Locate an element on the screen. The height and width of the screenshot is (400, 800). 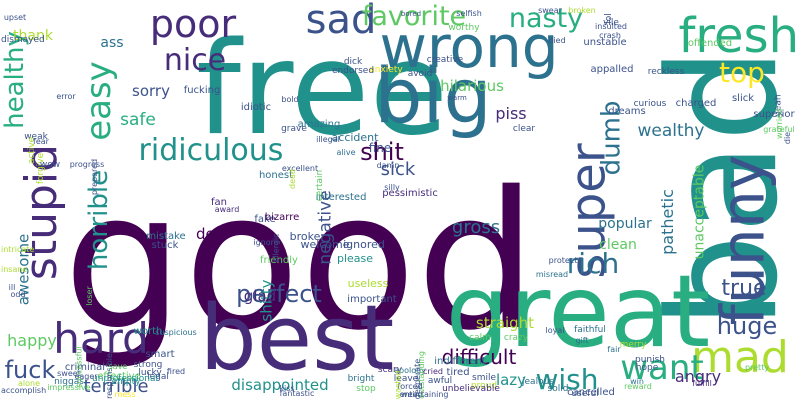
word-awful: awful is located at coordinates (440, 380).